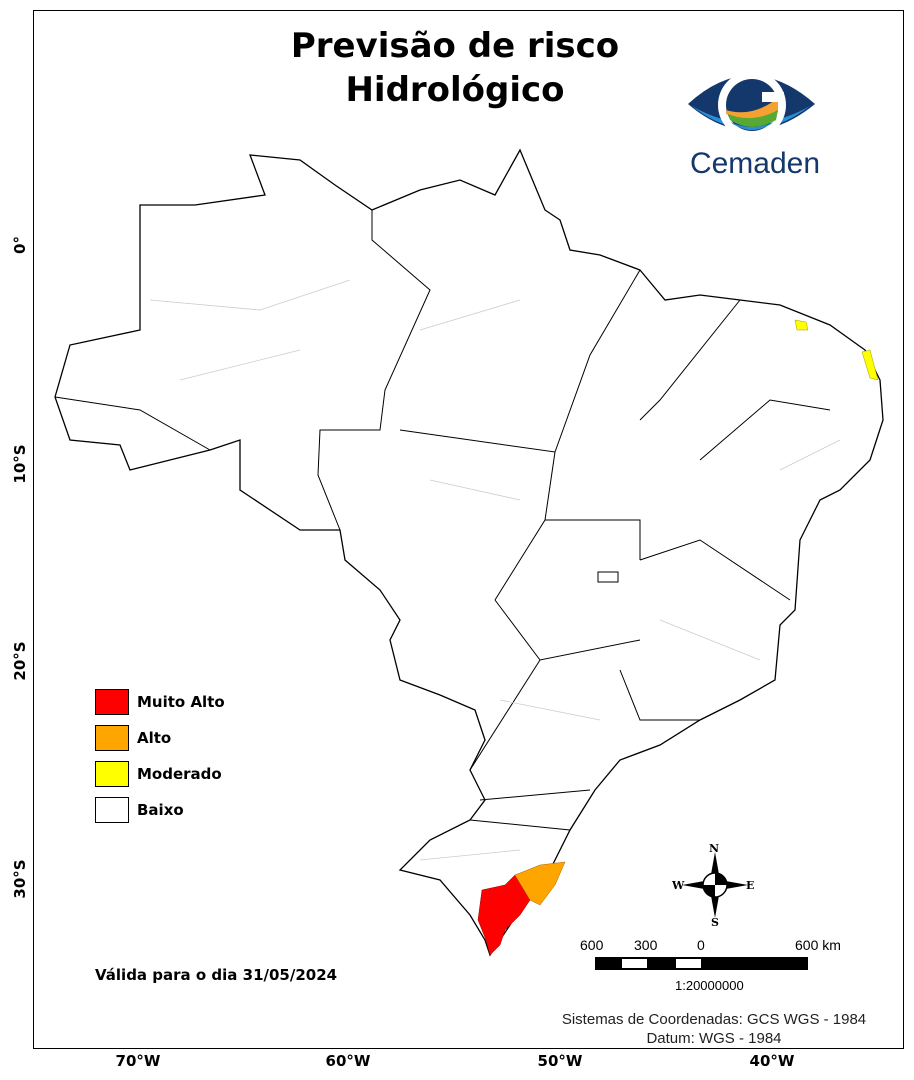  I want to click on legend-label: Muito Alto, so click(181, 702).